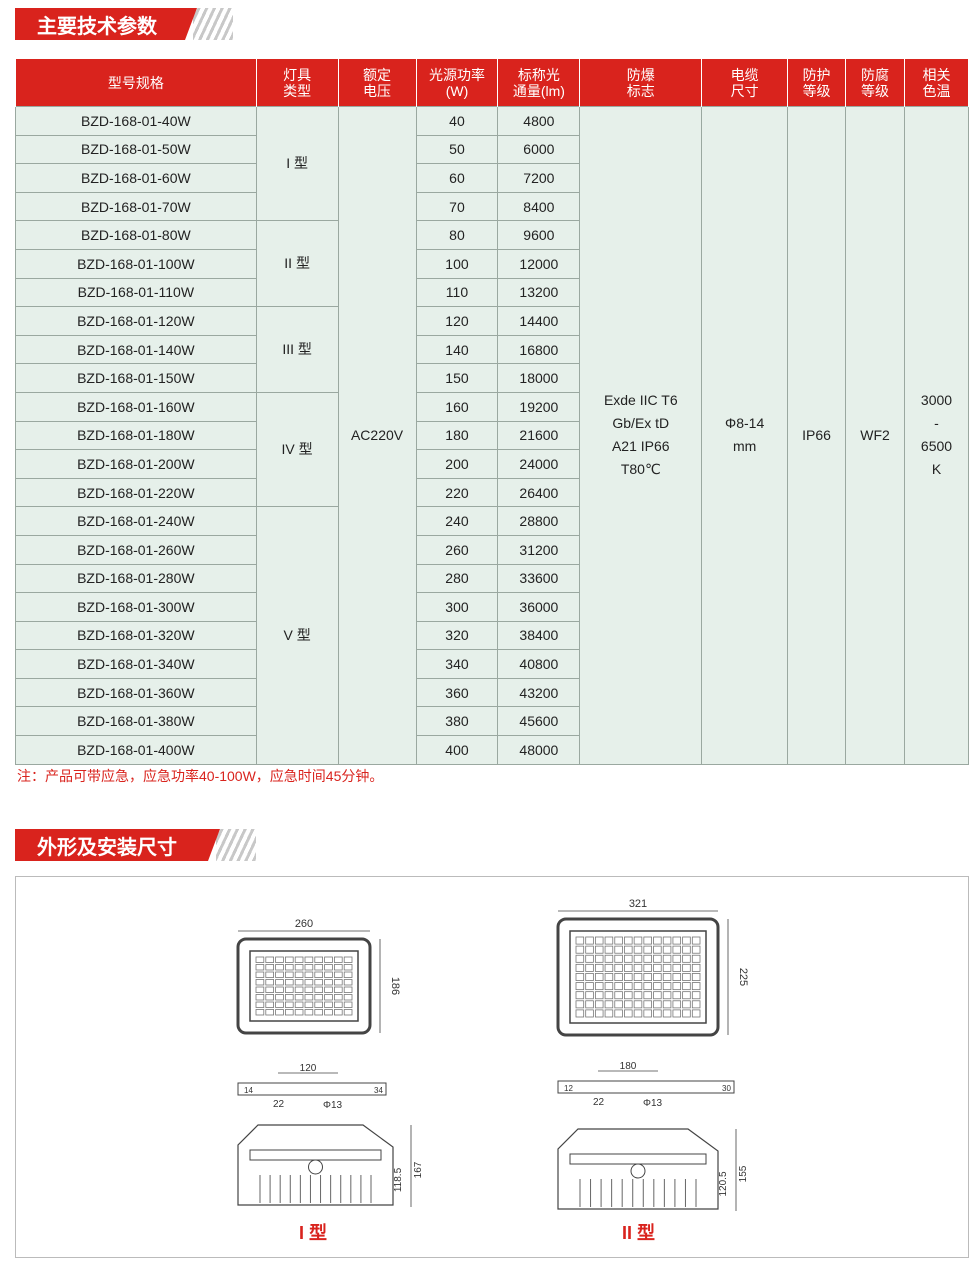 This screenshot has width=980, height=1262. Describe the element at coordinates (136, 578) in the screenshot. I see `model-cell: BZD-168-01-280W` at that location.